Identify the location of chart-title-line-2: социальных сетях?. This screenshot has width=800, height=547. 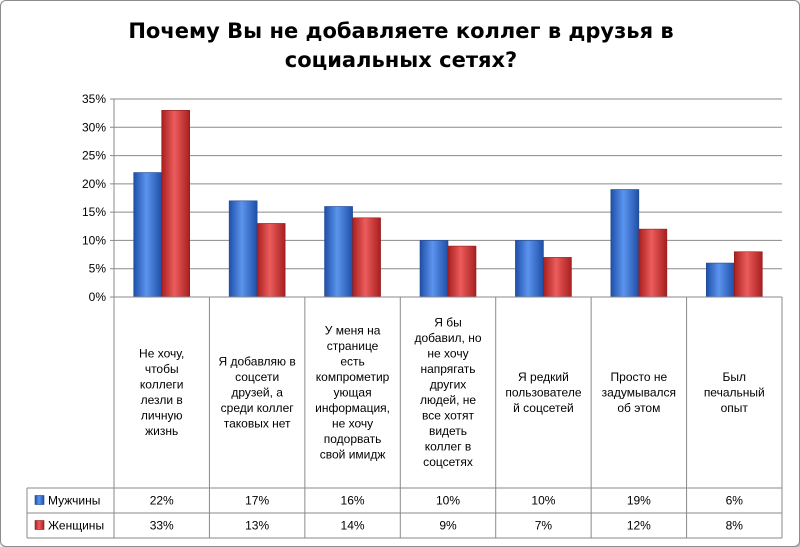
(401, 60).